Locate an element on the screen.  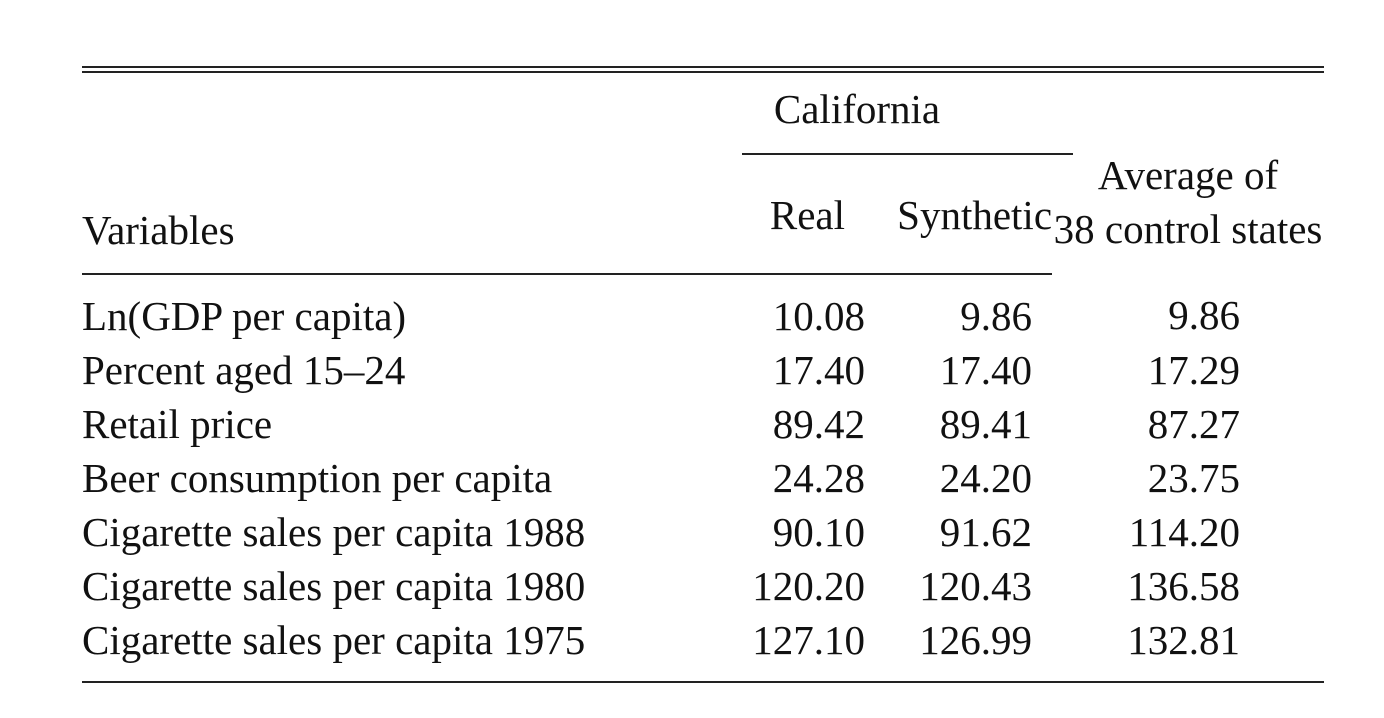
column-header-variables: Variables is located at coordinates (372, 216).